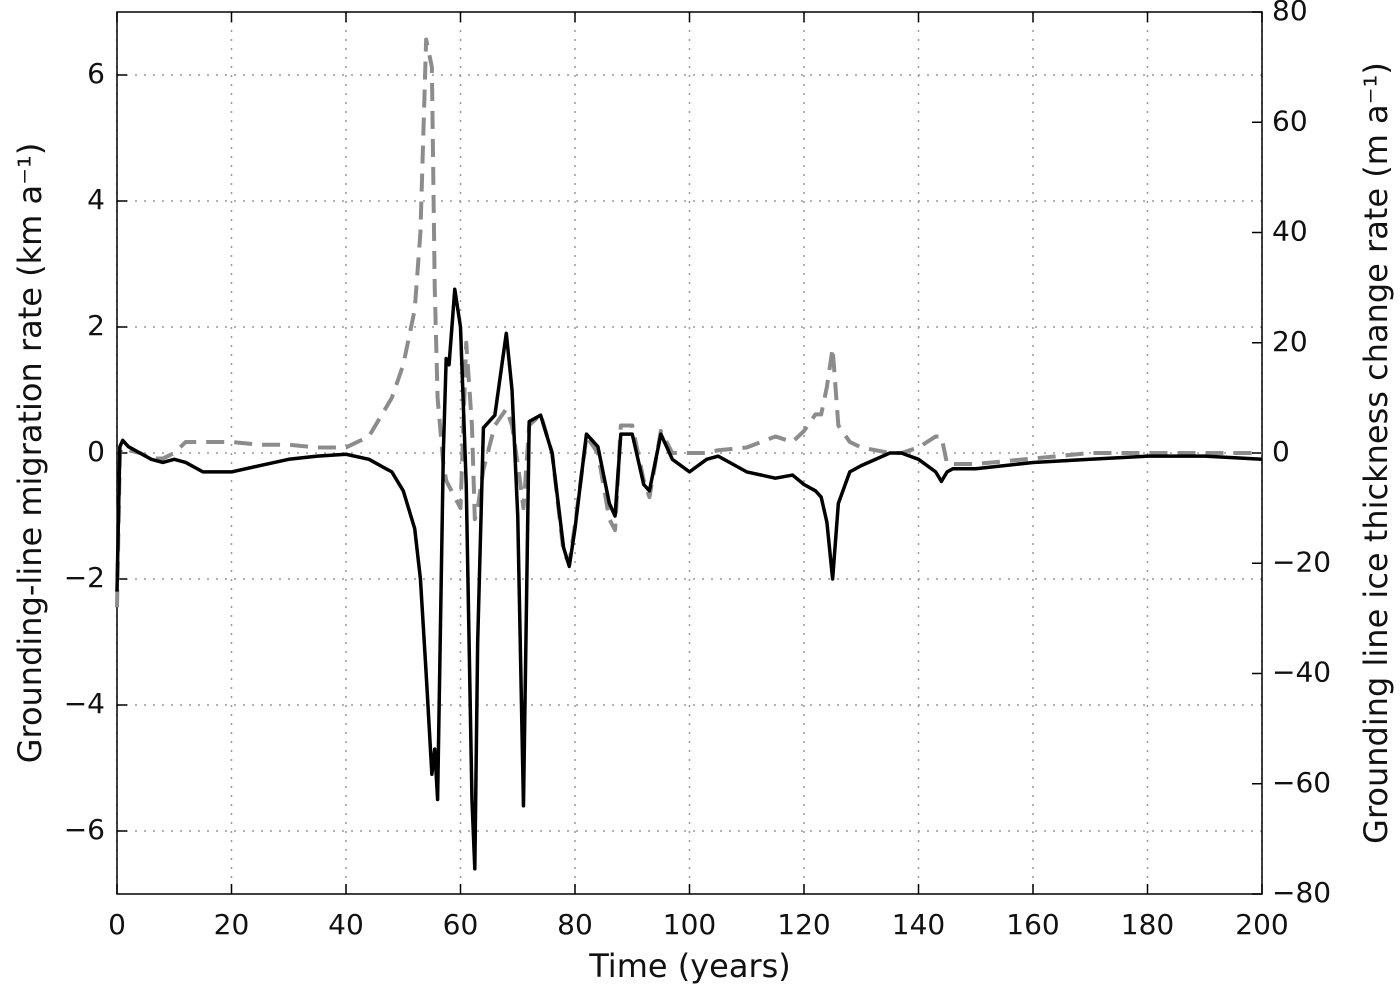 The image size is (1400, 993). I want to click on y2-tick-label: −80, so click(1301, 892).